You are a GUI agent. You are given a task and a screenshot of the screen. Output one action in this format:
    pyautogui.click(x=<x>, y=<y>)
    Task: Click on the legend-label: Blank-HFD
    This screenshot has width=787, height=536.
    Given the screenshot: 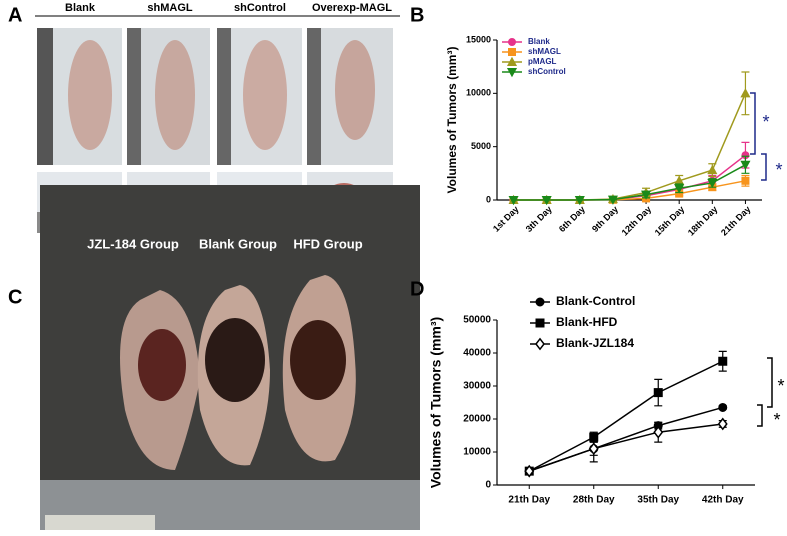 What is the action you would take?
    pyautogui.click(x=587, y=322)
    